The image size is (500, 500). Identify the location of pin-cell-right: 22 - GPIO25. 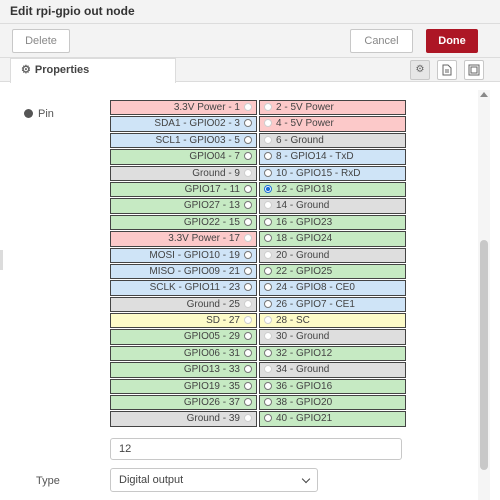
(332, 271).